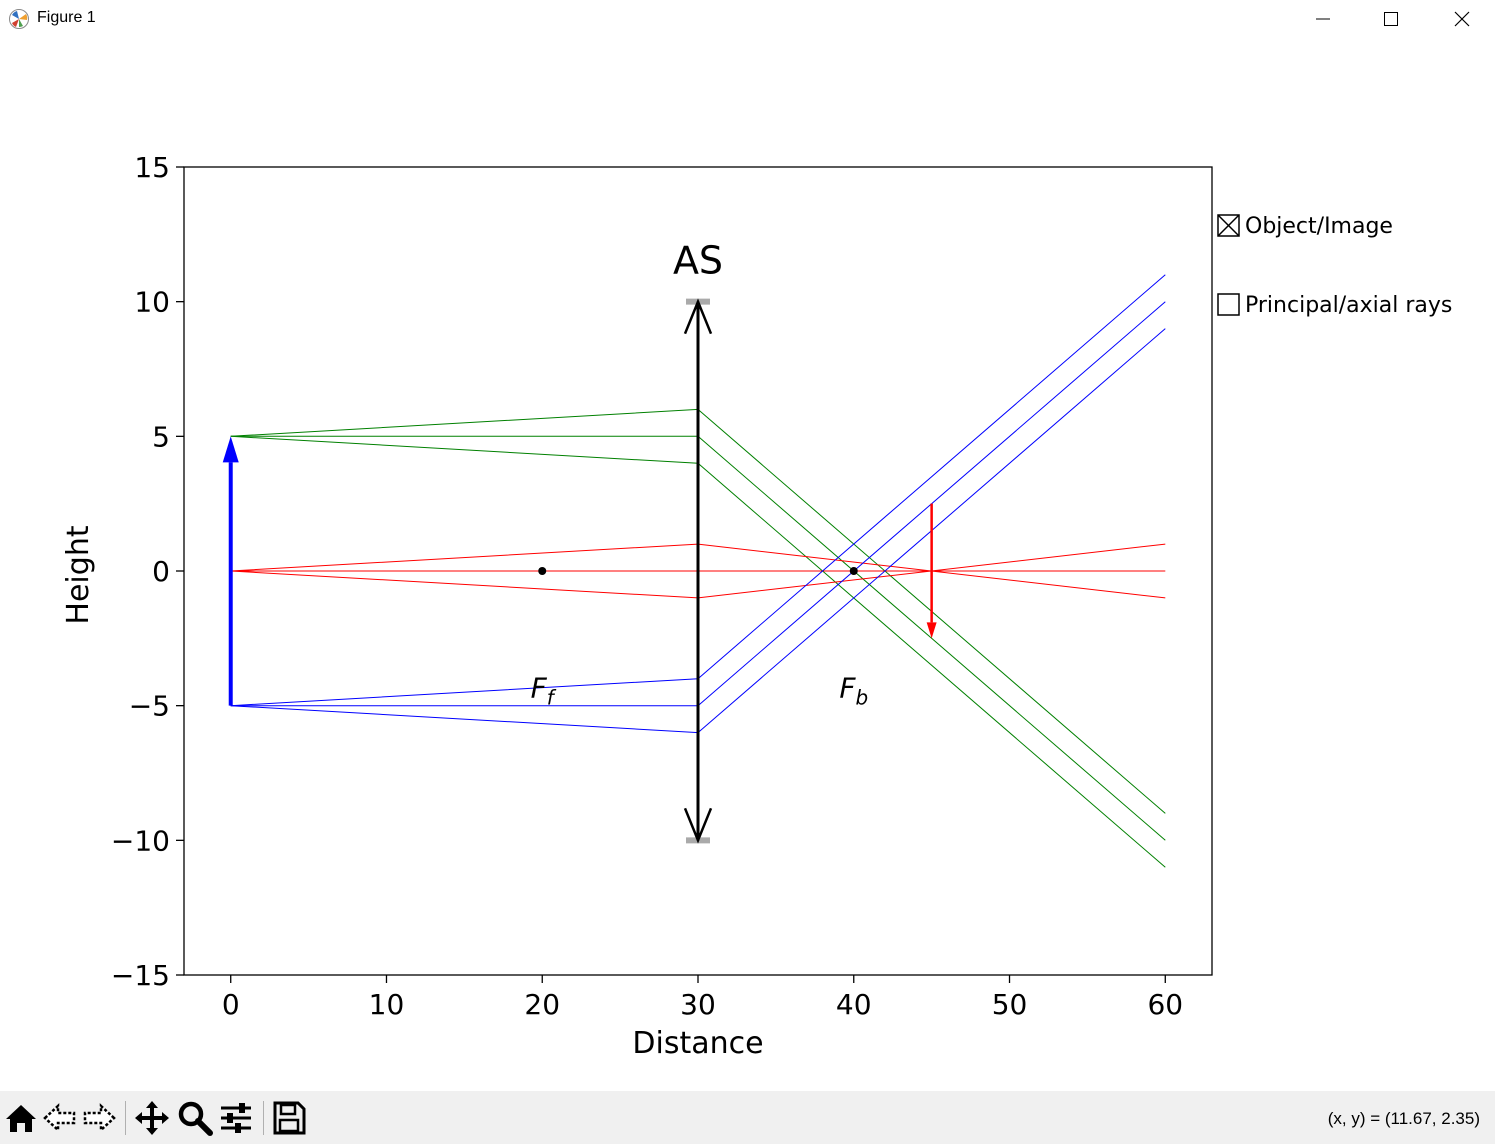  Describe the element at coordinates (149, 706) in the screenshot. I see `y-tick-label: −5` at that location.